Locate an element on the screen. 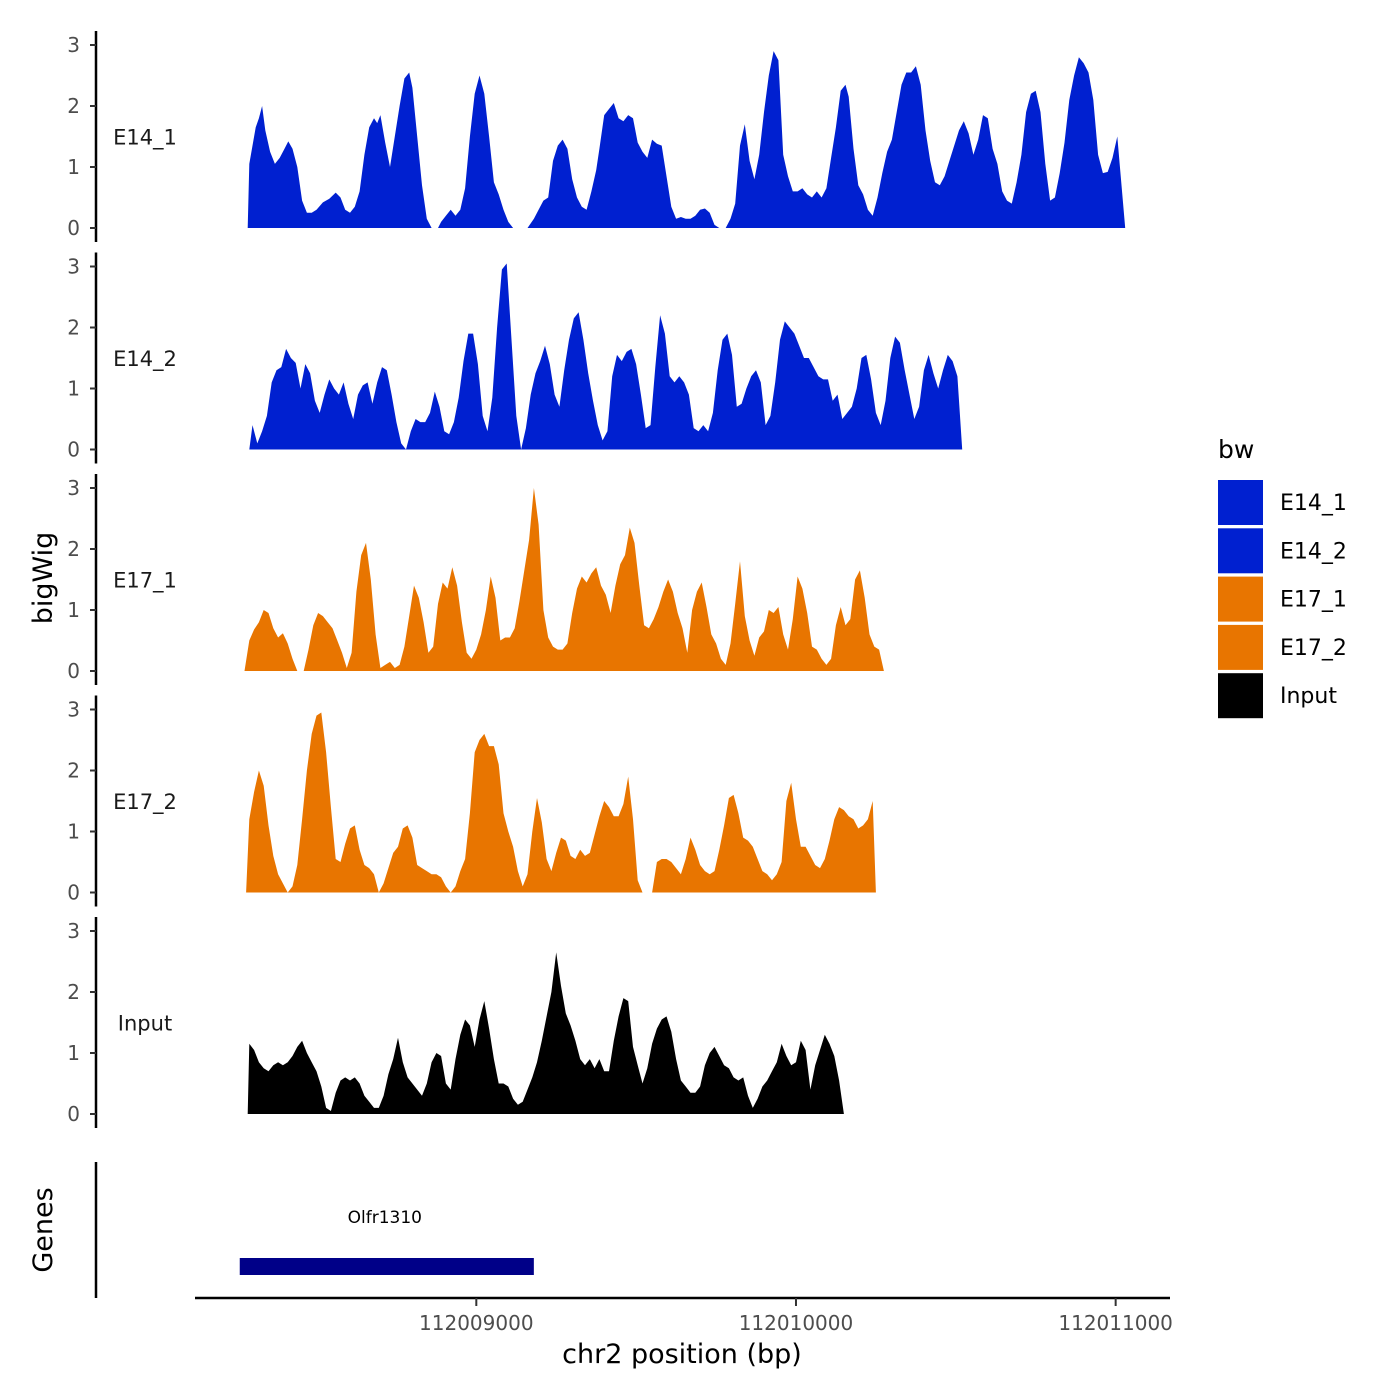 The width and height of the screenshot is (1400, 1400). legend-label: Input is located at coordinates (1308, 696).